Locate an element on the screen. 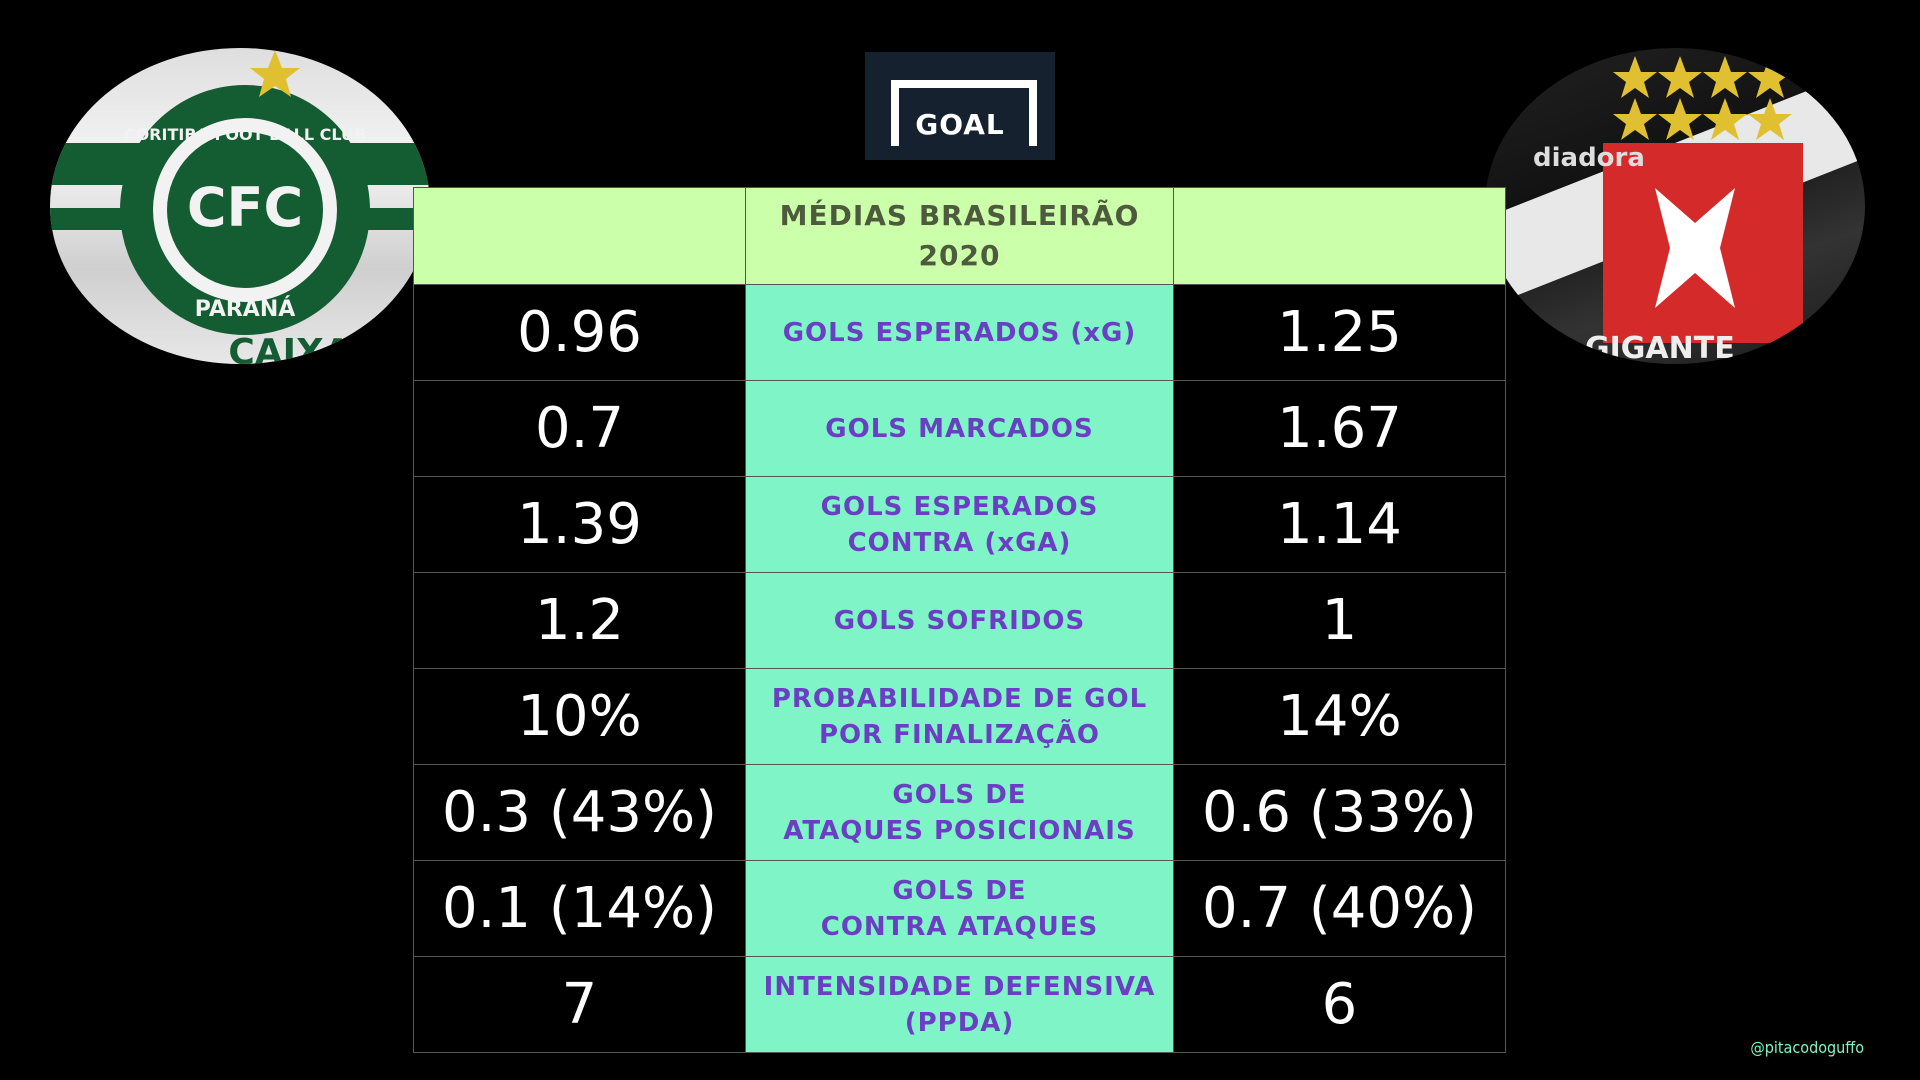 The width and height of the screenshot is (1920, 1080). crest-year-text: 1909 is located at coordinates (102, 166).